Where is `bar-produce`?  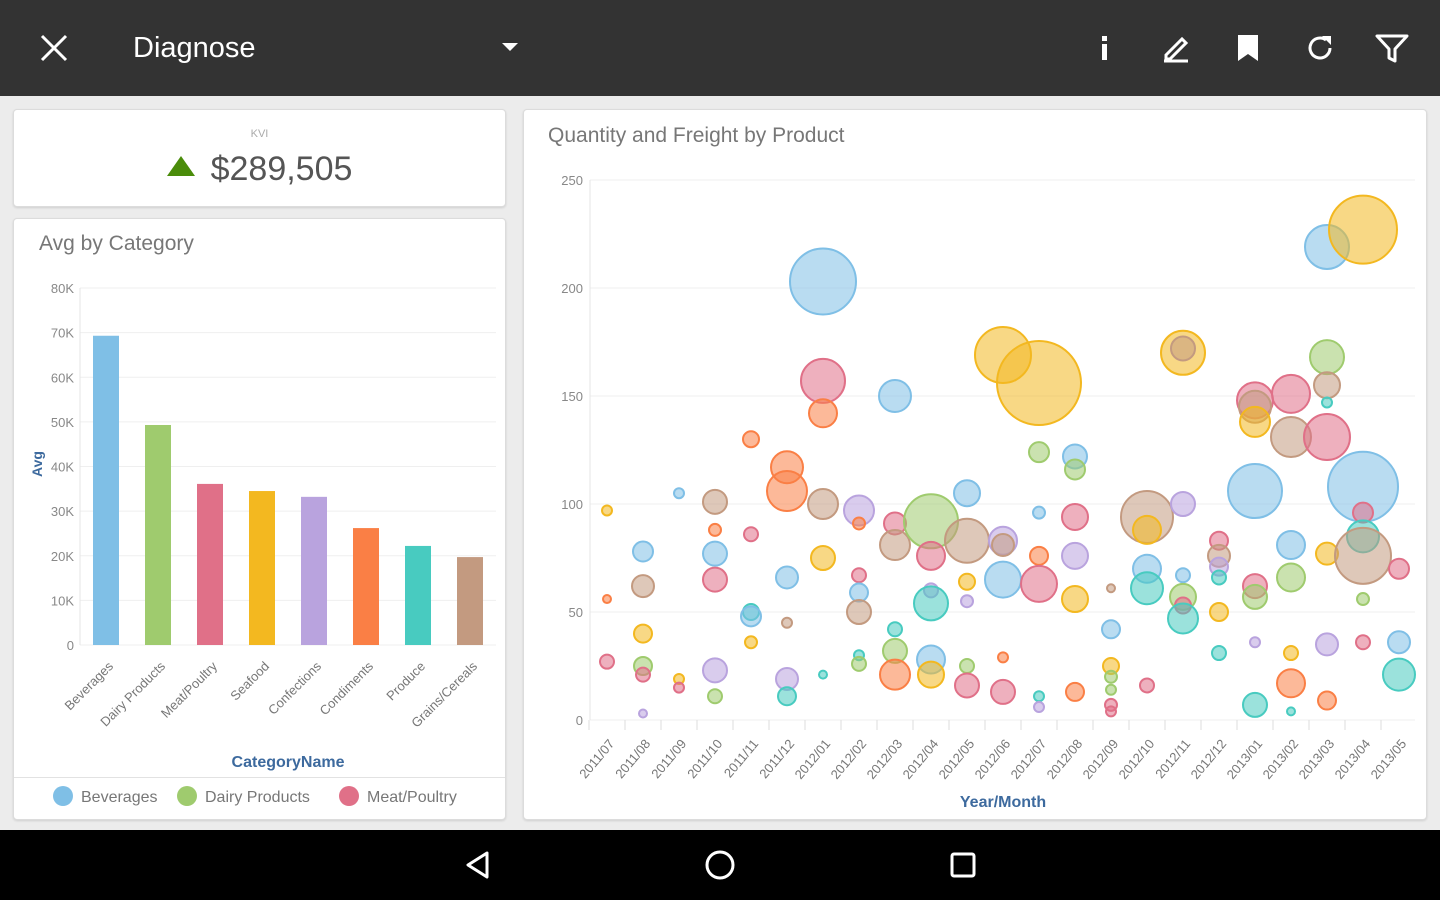
bar-produce is located at coordinates (418, 595).